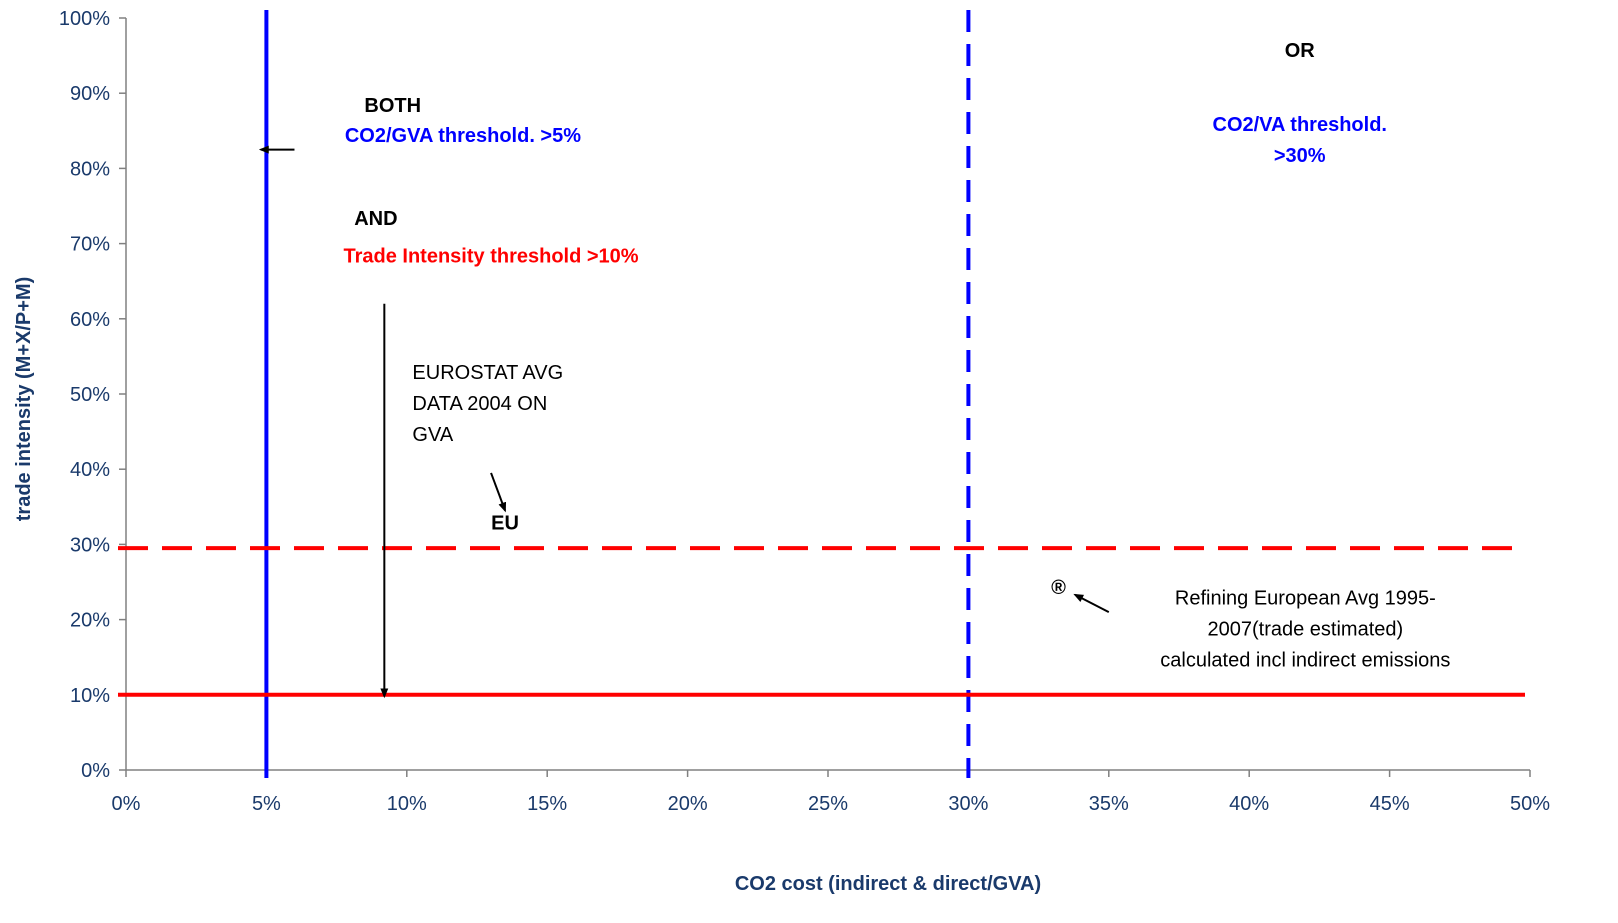 The height and width of the screenshot is (923, 1618). Describe the element at coordinates (1300, 125) in the screenshot. I see `annotation-line: CO2/VA threshold.` at that location.